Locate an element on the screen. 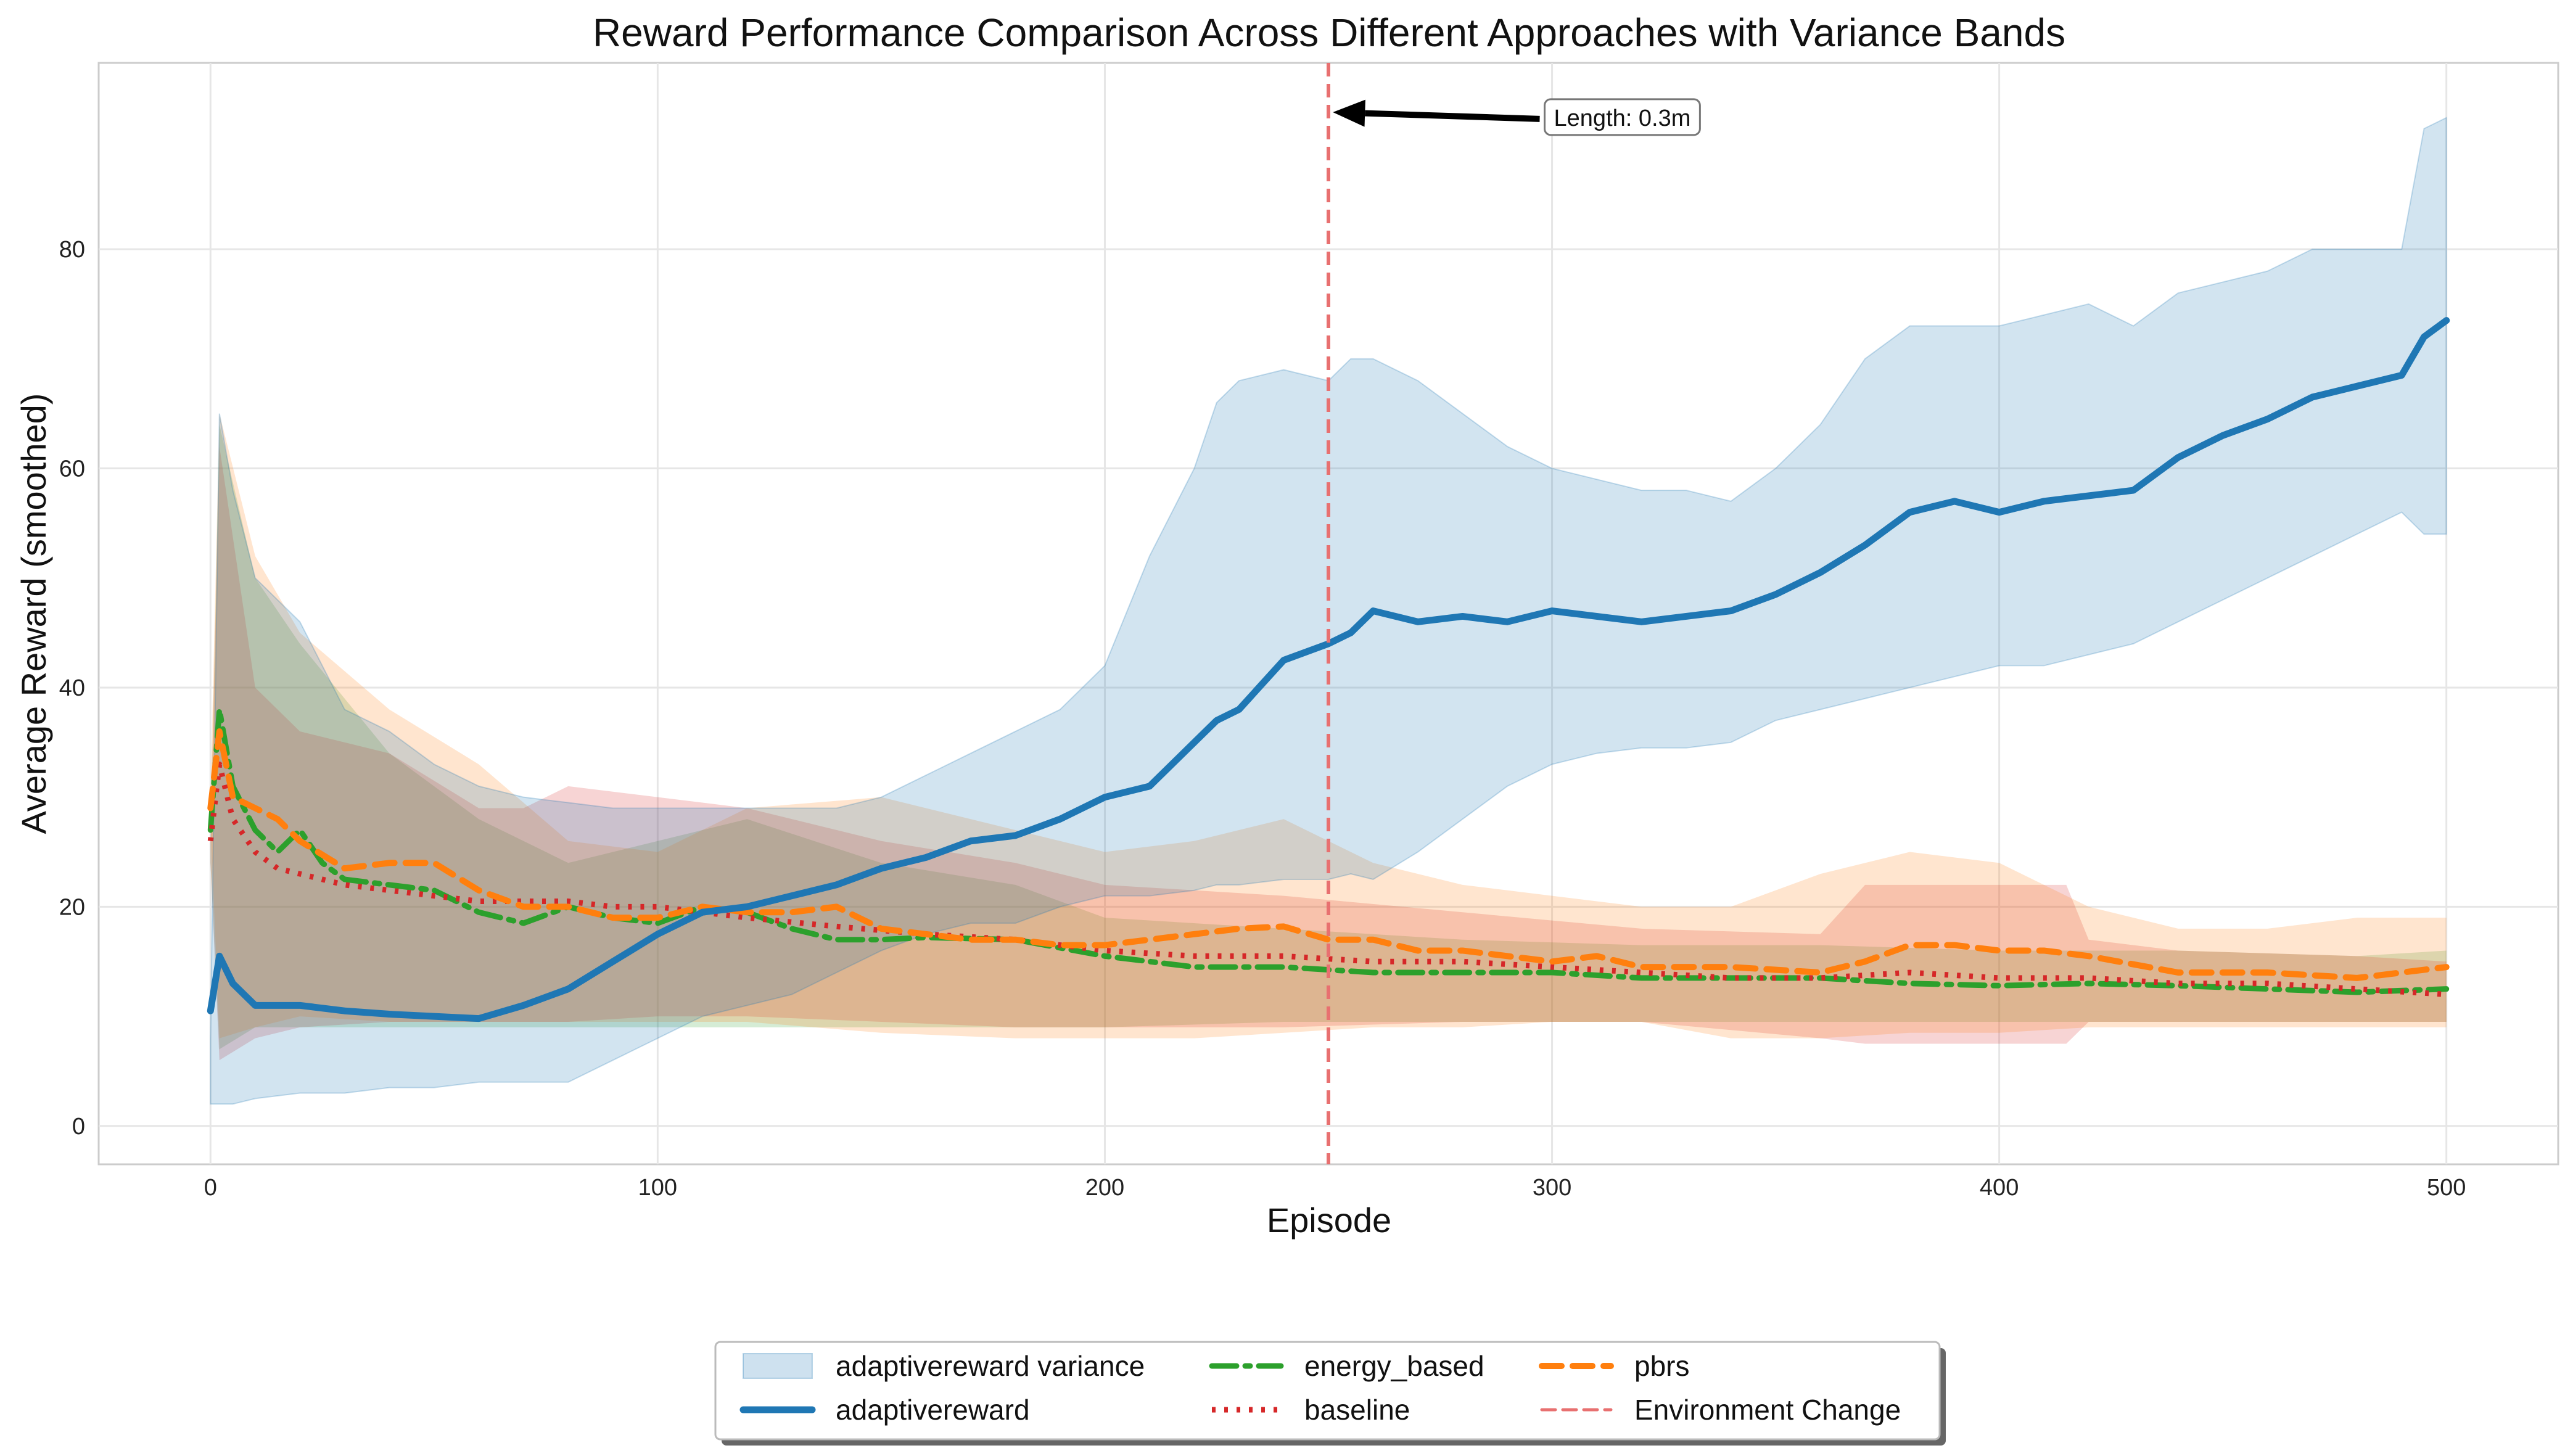 Image resolution: width=2573 pixels, height=1456 pixels. y-tick-label: 0 is located at coordinates (78, 1127).